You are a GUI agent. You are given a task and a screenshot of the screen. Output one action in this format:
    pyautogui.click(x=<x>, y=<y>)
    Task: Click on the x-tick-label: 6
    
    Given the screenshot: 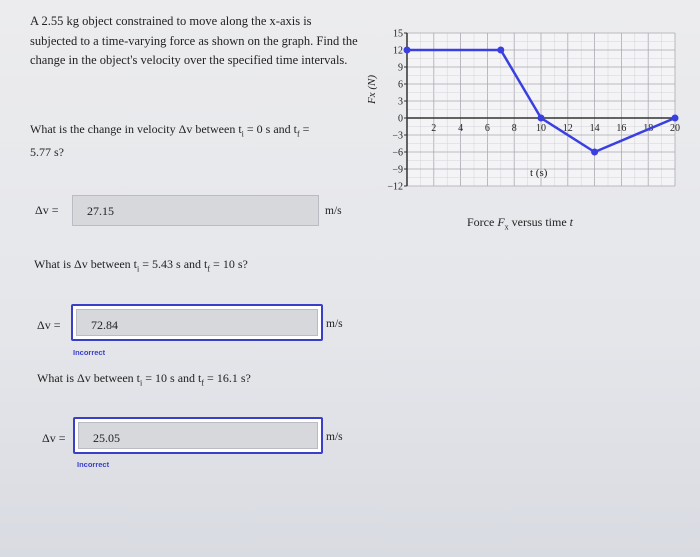 What is the action you would take?
    pyautogui.click(x=487, y=128)
    